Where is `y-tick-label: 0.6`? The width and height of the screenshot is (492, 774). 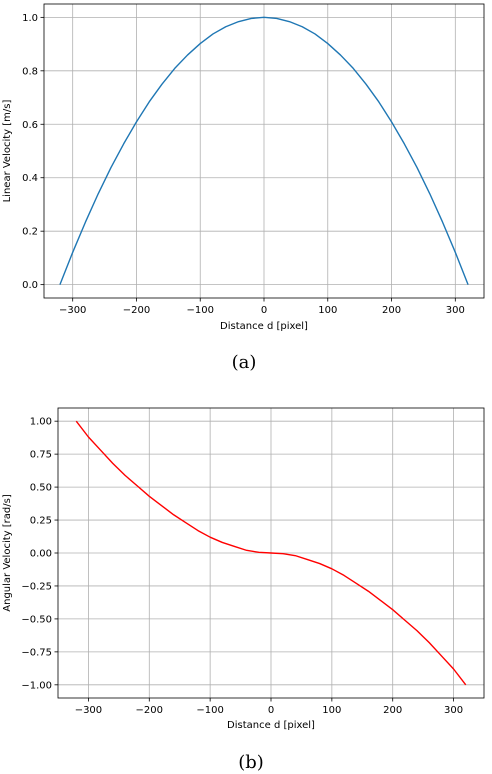 y-tick-label: 0.6 is located at coordinates (30, 125).